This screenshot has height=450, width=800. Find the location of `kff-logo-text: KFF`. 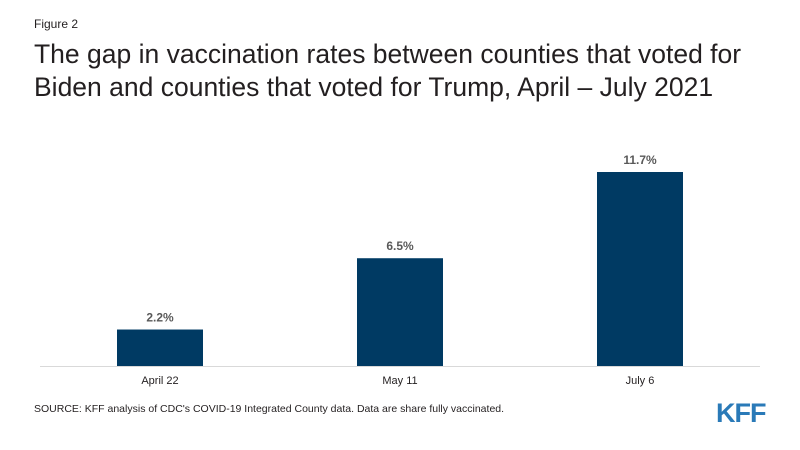

kff-logo-text: KFF is located at coordinates (741, 412).